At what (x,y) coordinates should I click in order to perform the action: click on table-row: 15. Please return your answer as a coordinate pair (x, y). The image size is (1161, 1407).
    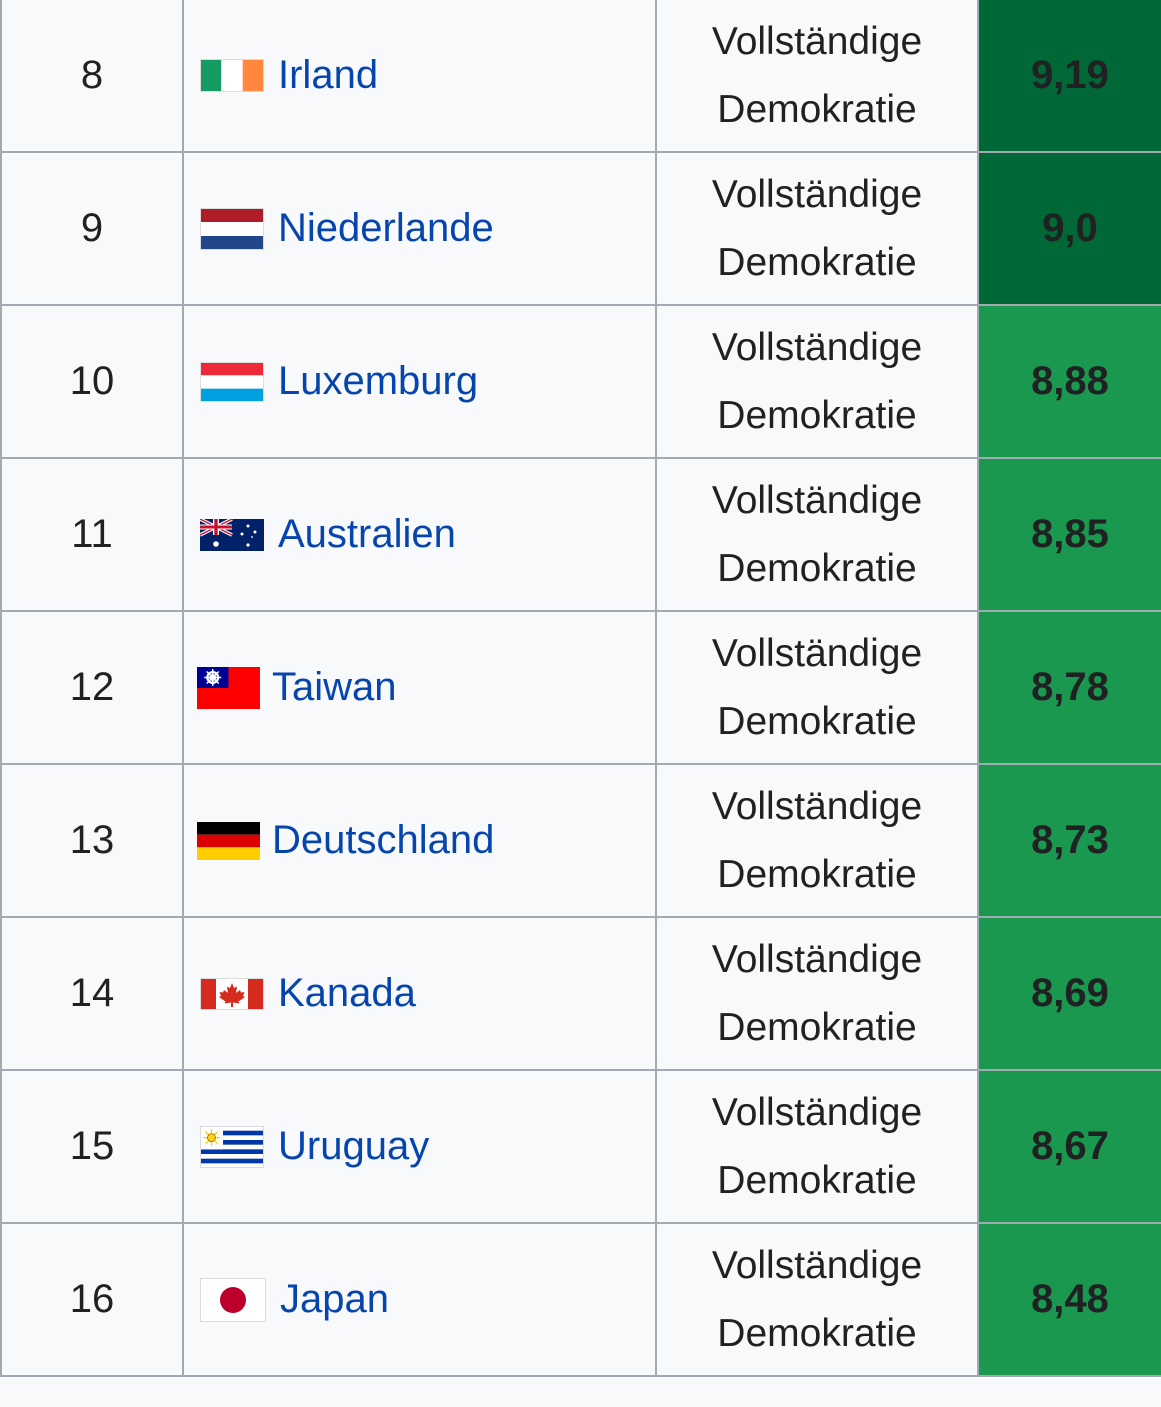
    Looking at the image, I should click on (580, 1146).